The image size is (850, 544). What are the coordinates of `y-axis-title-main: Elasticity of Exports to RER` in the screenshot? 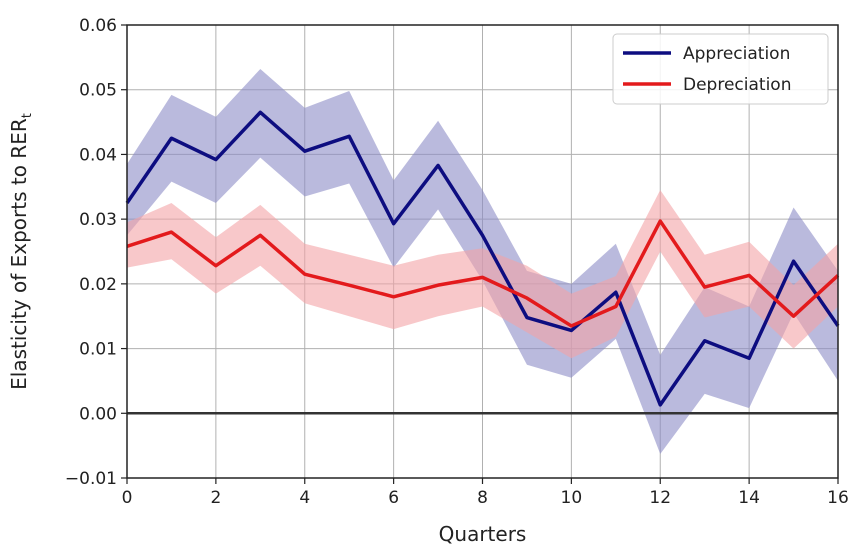 It's located at (19, 254).